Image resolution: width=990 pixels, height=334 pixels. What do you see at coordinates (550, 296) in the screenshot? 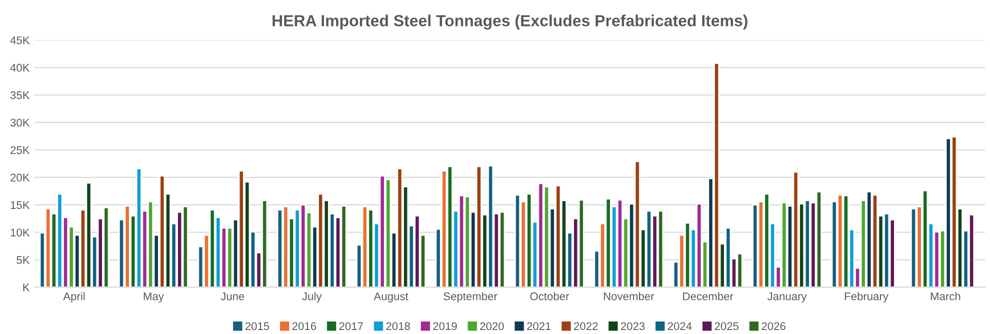
I see `x-tick-label: October` at bounding box center [550, 296].